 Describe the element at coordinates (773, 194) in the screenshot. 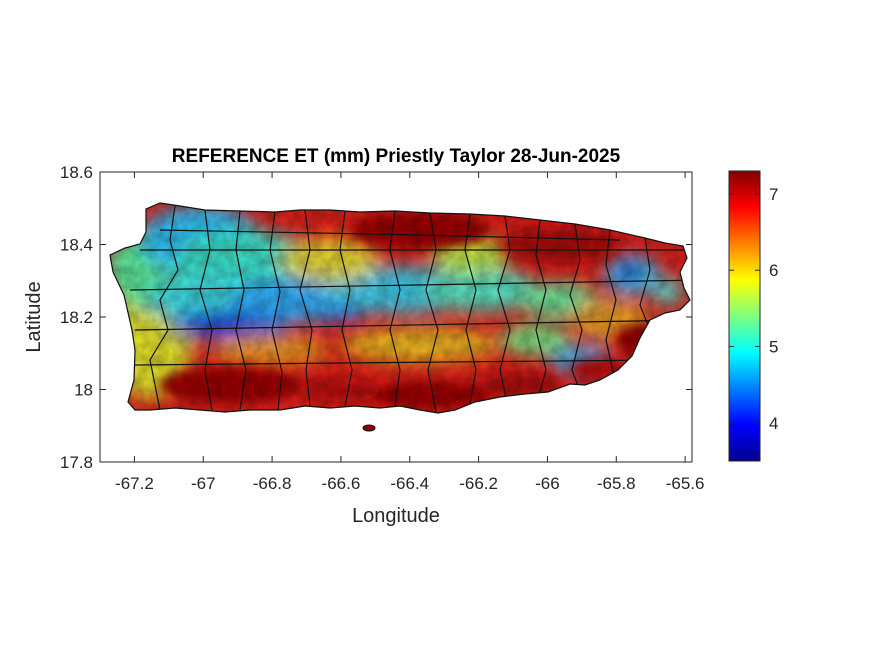

I see `colorbar-tick-label: 7` at that location.